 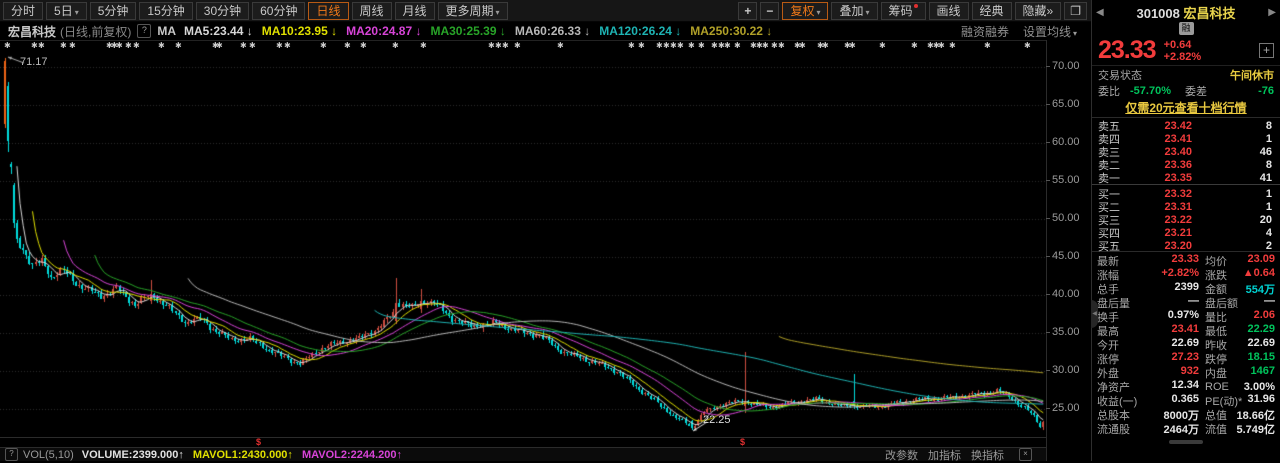 What do you see at coordinates (1049, 31) in the screenshot?
I see `ma-settings-link: 设置均线 ▾` at bounding box center [1049, 31].